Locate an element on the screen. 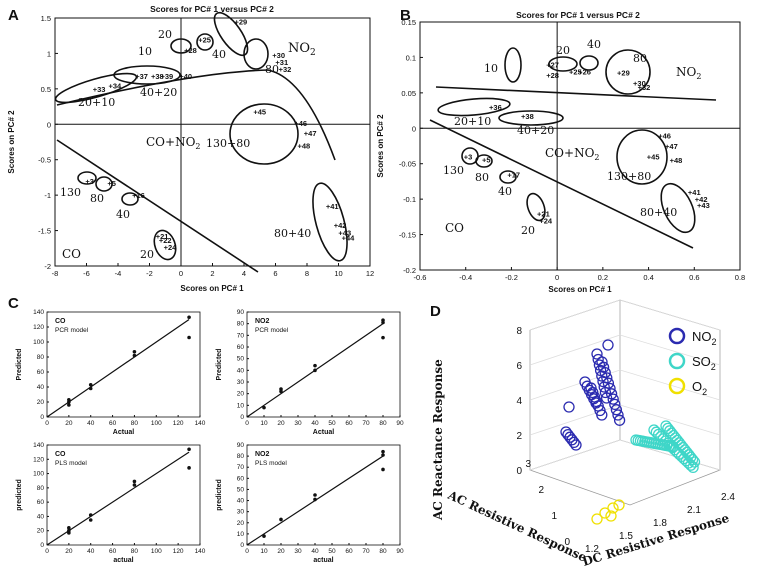 The image size is (765, 584). panel-d-left-wall is located at coordinates (575, 400).